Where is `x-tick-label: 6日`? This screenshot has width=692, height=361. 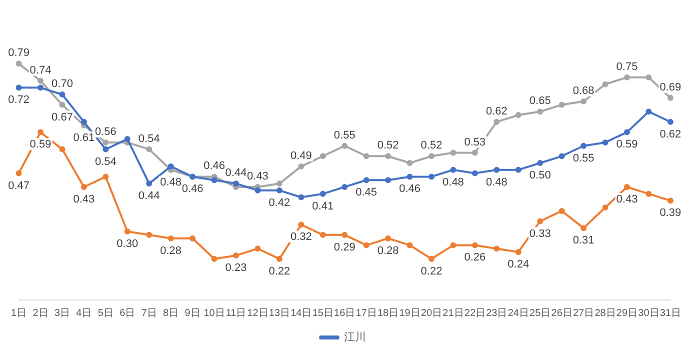 x-tick-label: 6日 is located at coordinates (128, 313).